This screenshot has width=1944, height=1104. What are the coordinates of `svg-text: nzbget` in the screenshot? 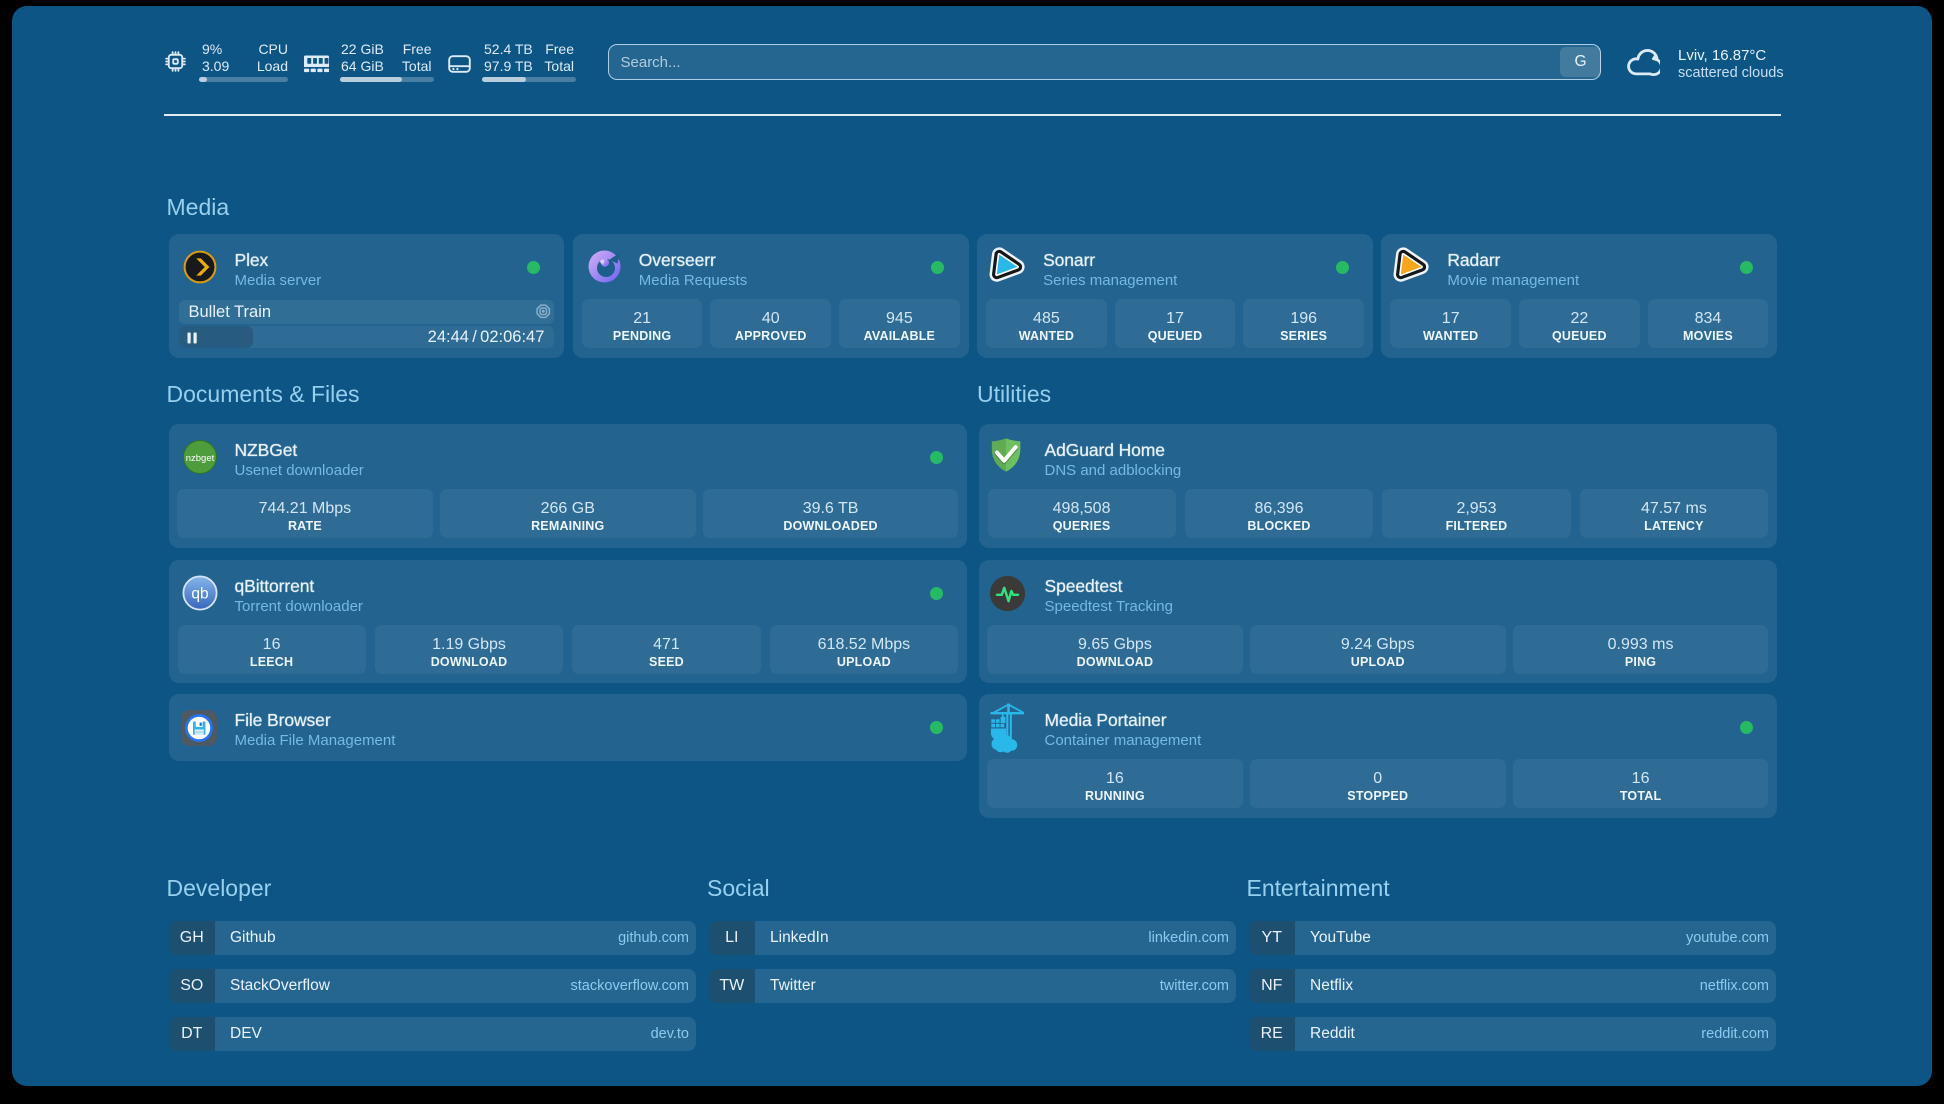 It's located at (199, 458).